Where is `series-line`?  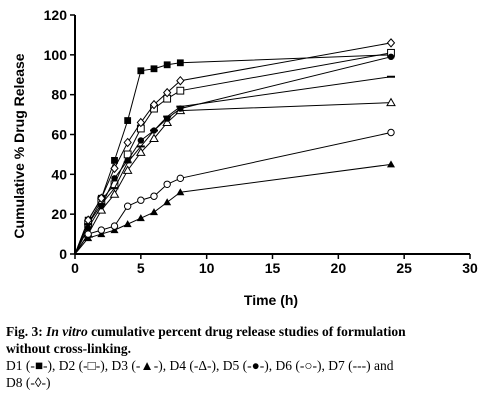 series-line is located at coordinates (233, 209).